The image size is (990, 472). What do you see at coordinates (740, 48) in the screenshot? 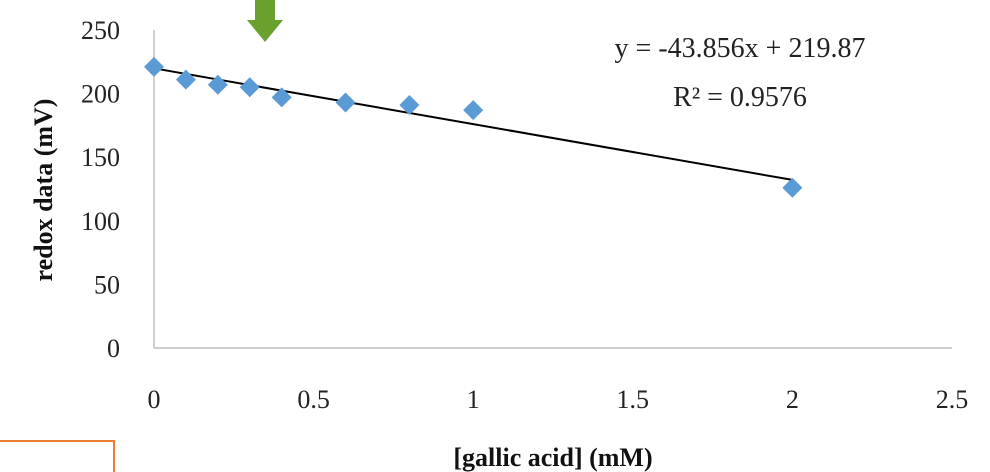
I see `trendline-equation: y = -43.856x + 219.87` at bounding box center [740, 48].